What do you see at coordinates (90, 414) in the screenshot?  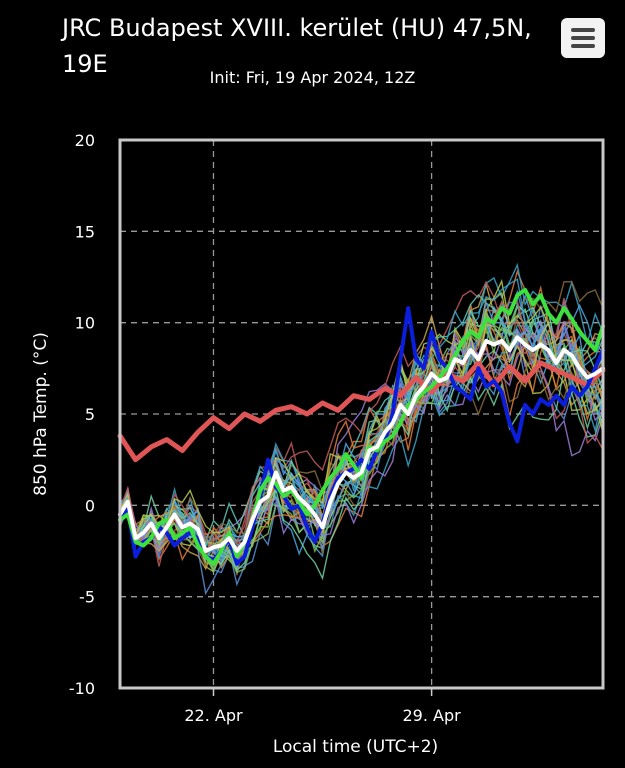 I see `y-tick-label: 5` at bounding box center [90, 414].